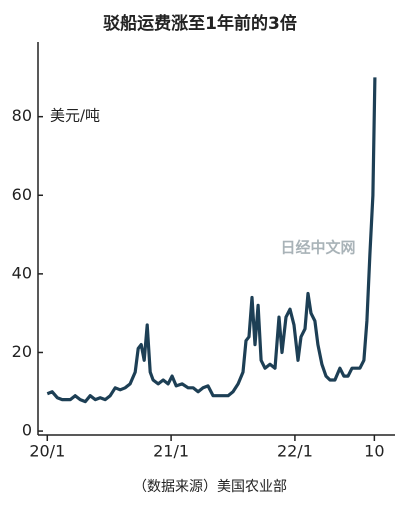  What do you see at coordinates (210, 487) in the screenshot?
I see `source-note: （数据来源）美国农业部` at bounding box center [210, 487].